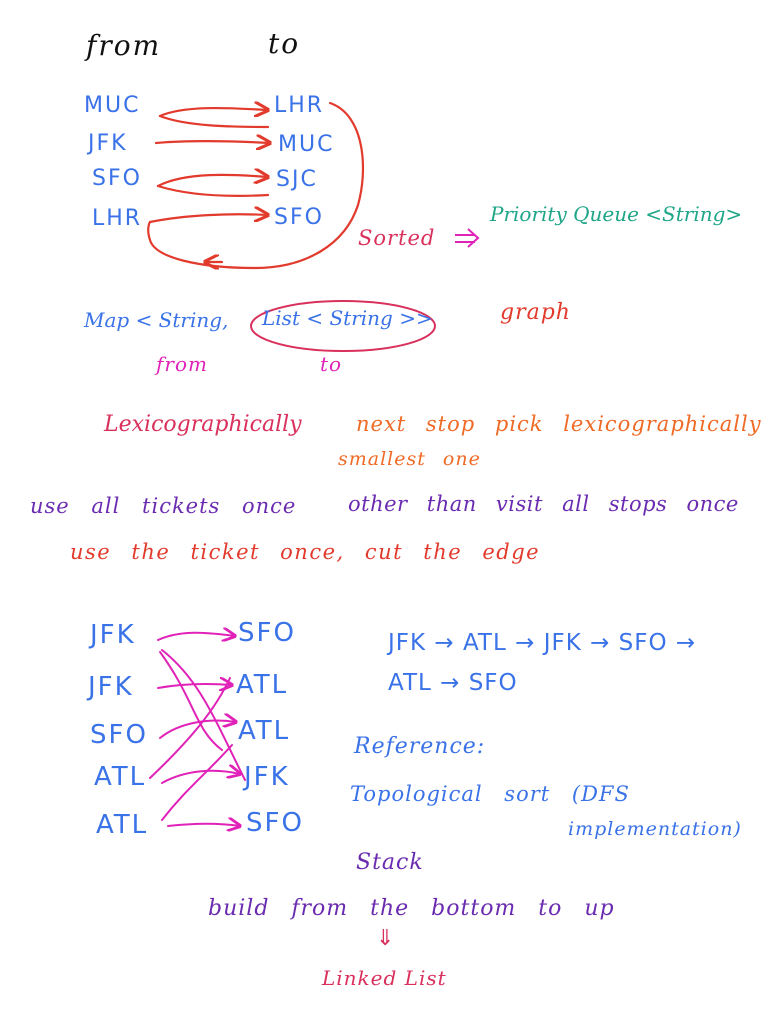 The image size is (766, 1014). I want to click on ex2-to-1: ATL, so click(262, 685).